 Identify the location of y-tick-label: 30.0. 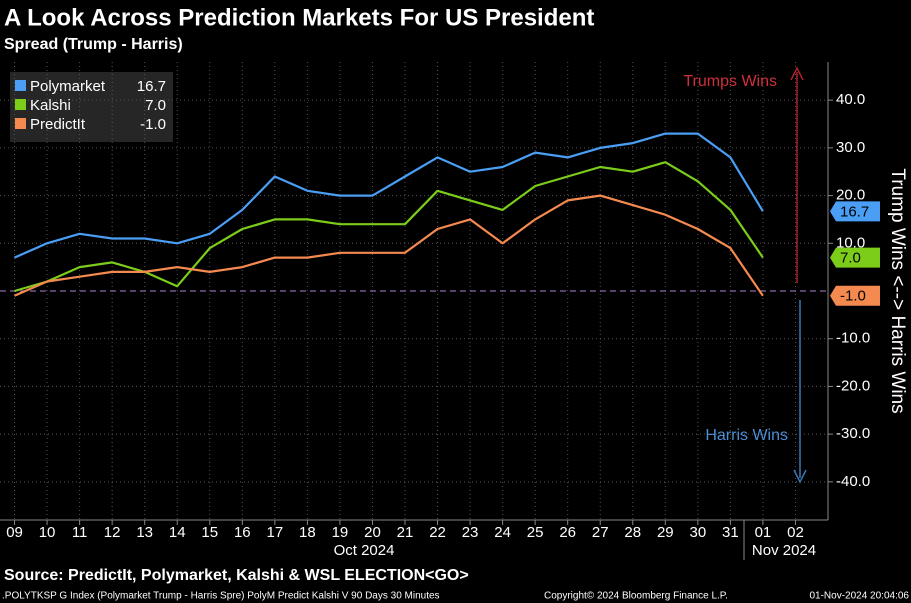
(850, 147).